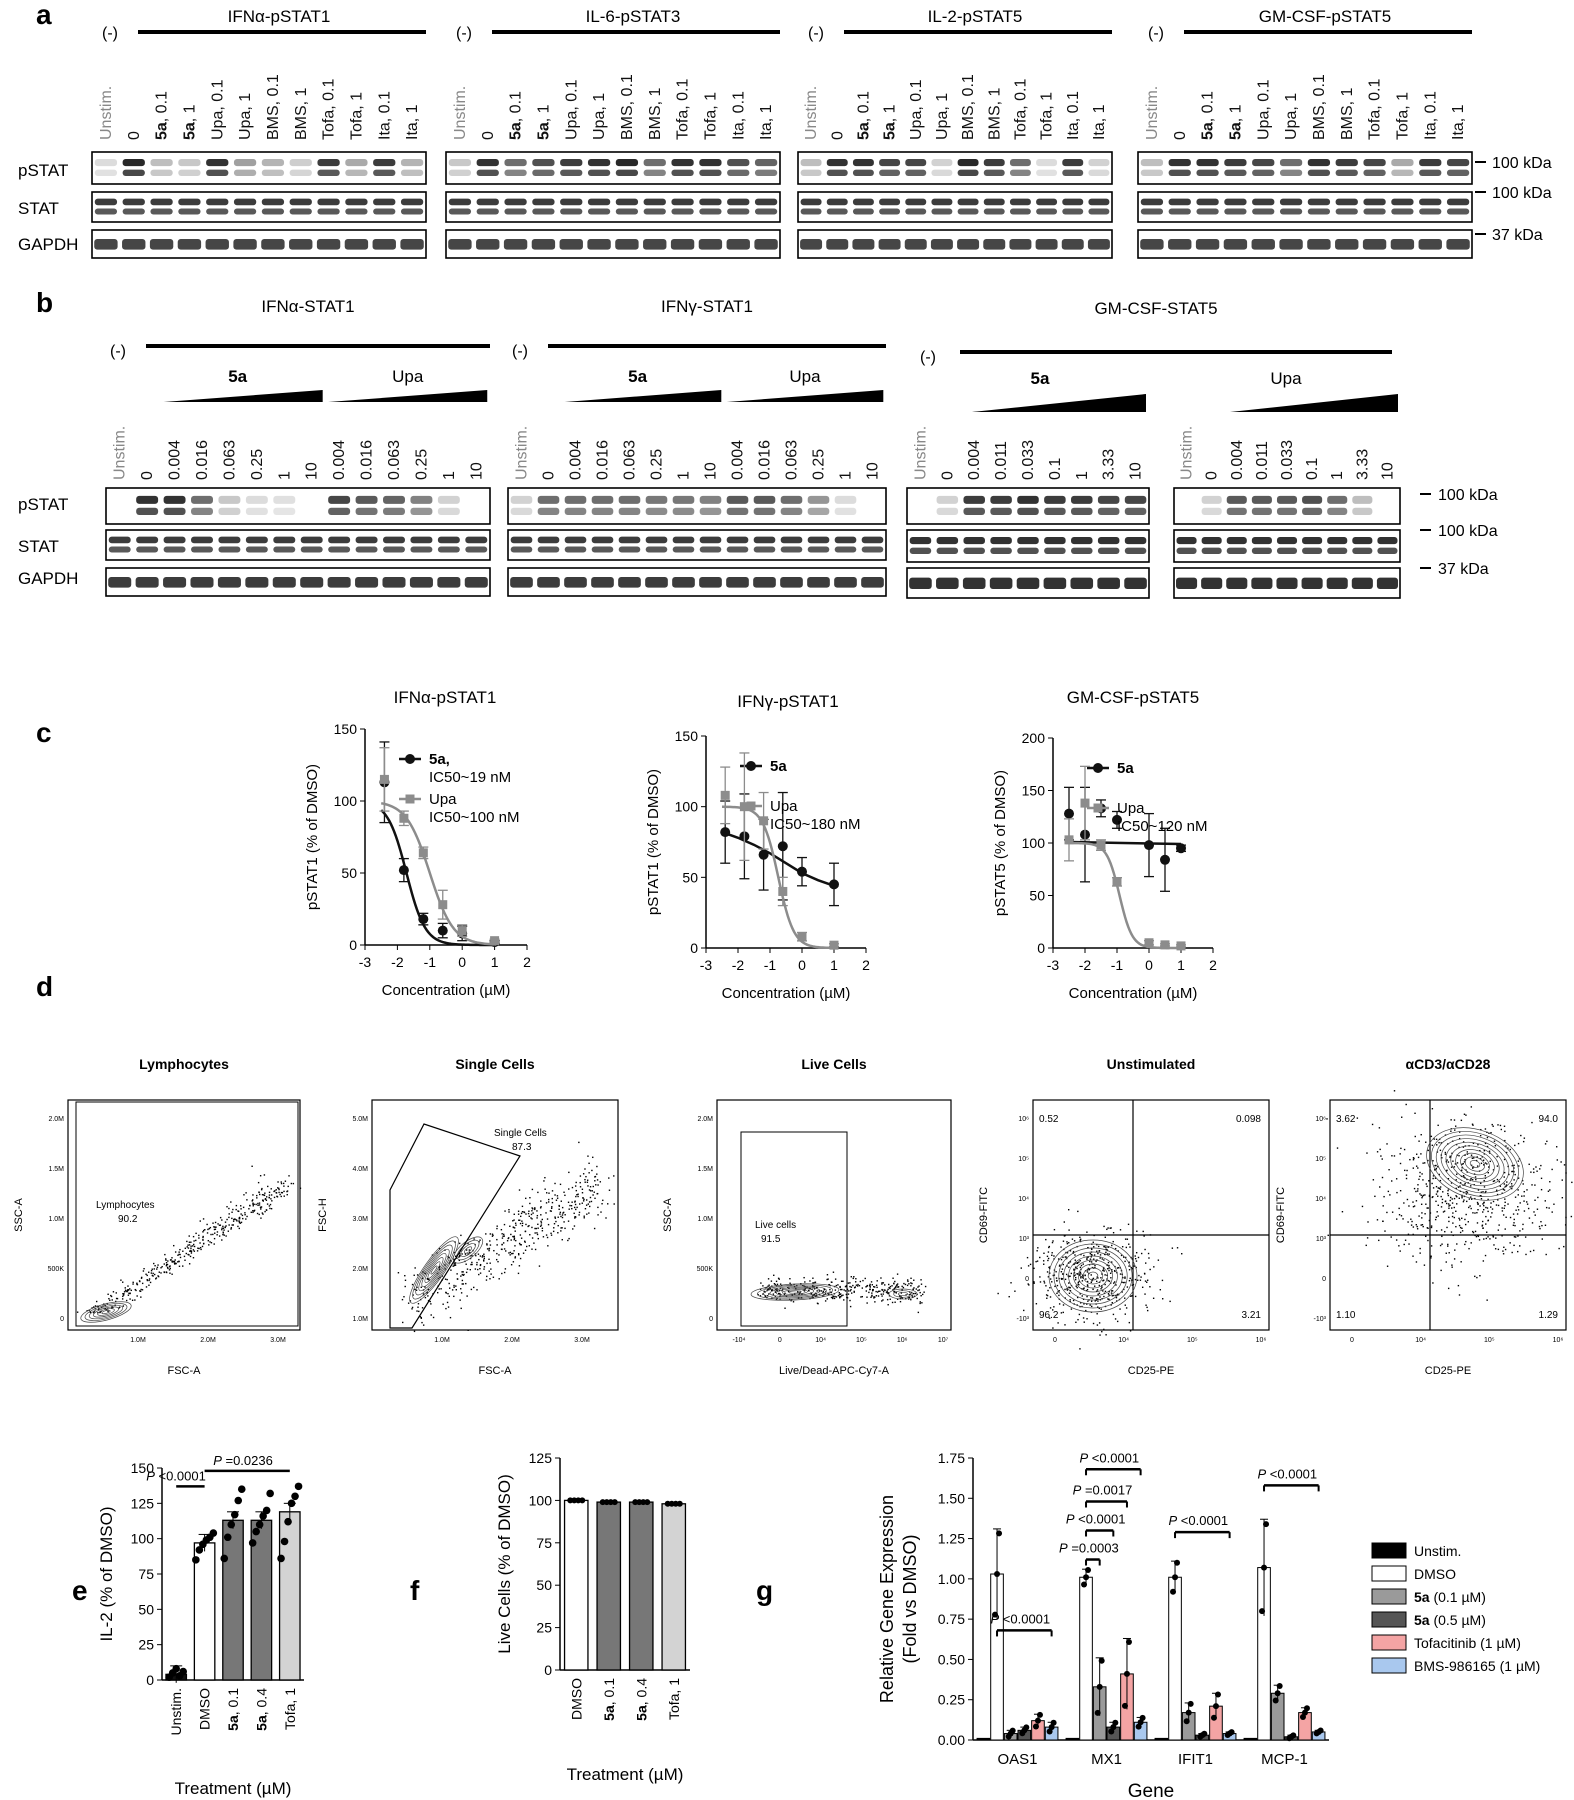 Image resolution: width=1574 pixels, height=1800 pixels. I want to click on y-tick-label: 200, so click(1034, 738).